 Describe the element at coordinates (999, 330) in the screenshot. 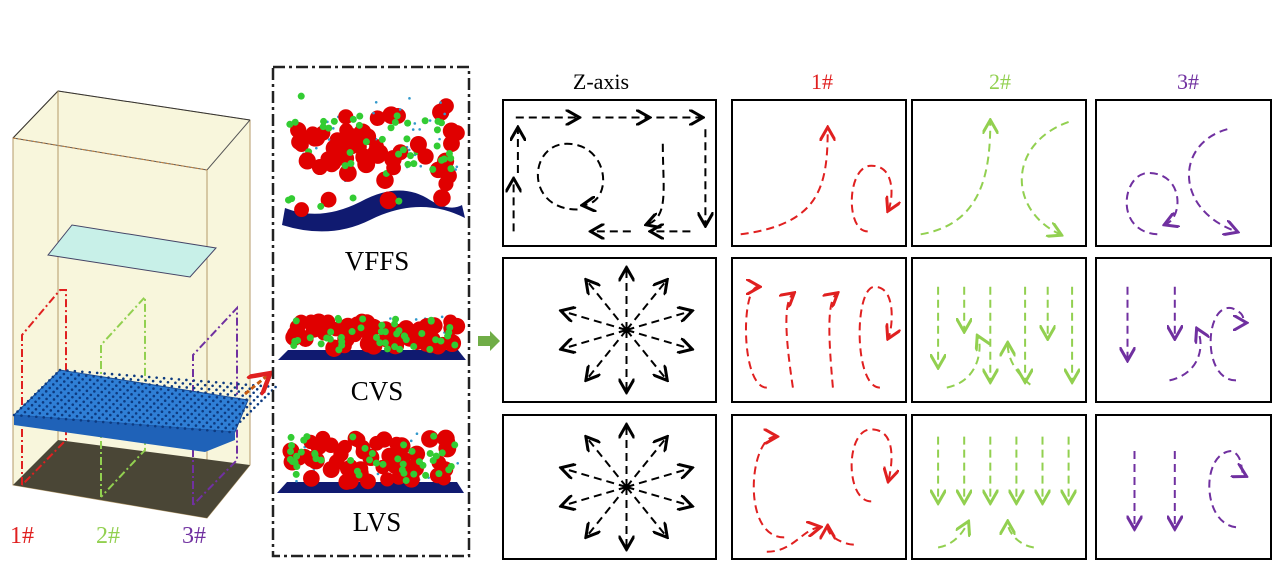

I see `flow-panel-pos2-cvs` at that location.